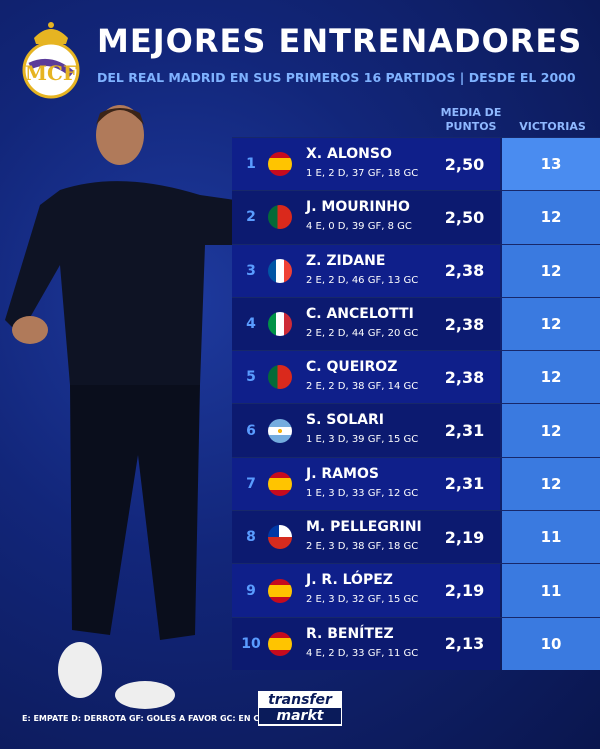 The image size is (600, 749). What do you see at coordinates (362, 387) in the screenshot?
I see `coach-stats: 2 E, 2 D, 38 GF, 14 GC` at bounding box center [362, 387].